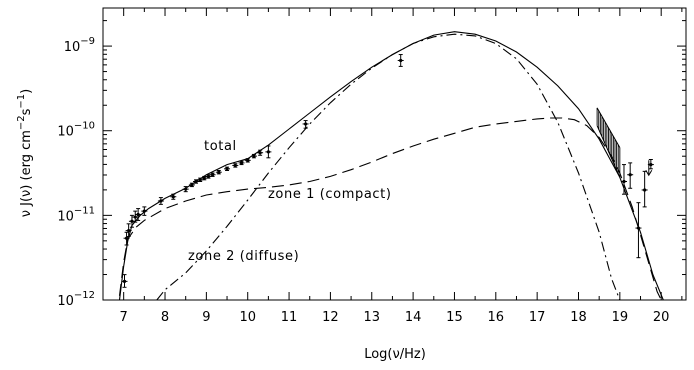 This screenshot has height=370, width=694. Describe the element at coordinates (26, 91) in the screenshot. I see `y-axis-close: )` at that location.